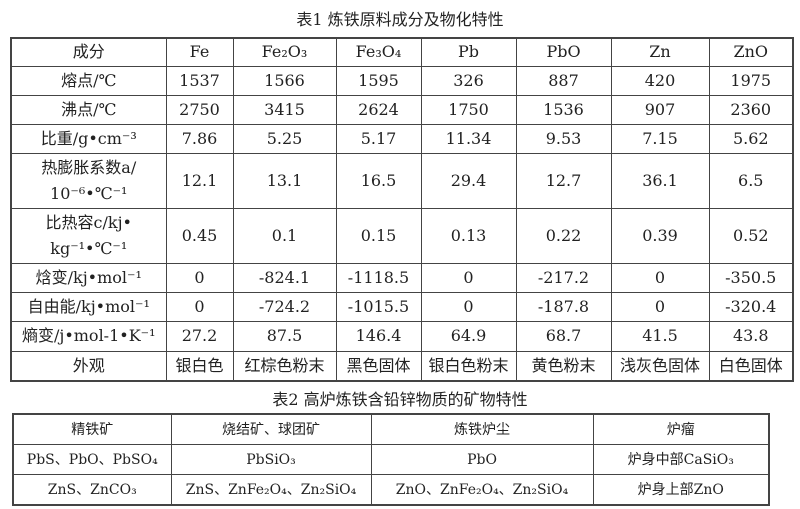 This screenshot has width=800, height=509. Describe the element at coordinates (563, 138) in the screenshot. I see `table-cell: 9.53` at that location.